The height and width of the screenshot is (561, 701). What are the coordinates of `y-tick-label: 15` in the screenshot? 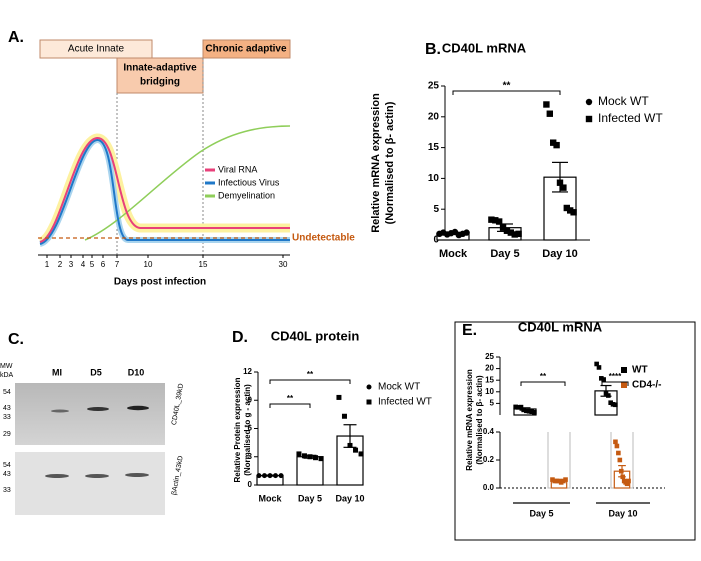 It's located at (489, 379).